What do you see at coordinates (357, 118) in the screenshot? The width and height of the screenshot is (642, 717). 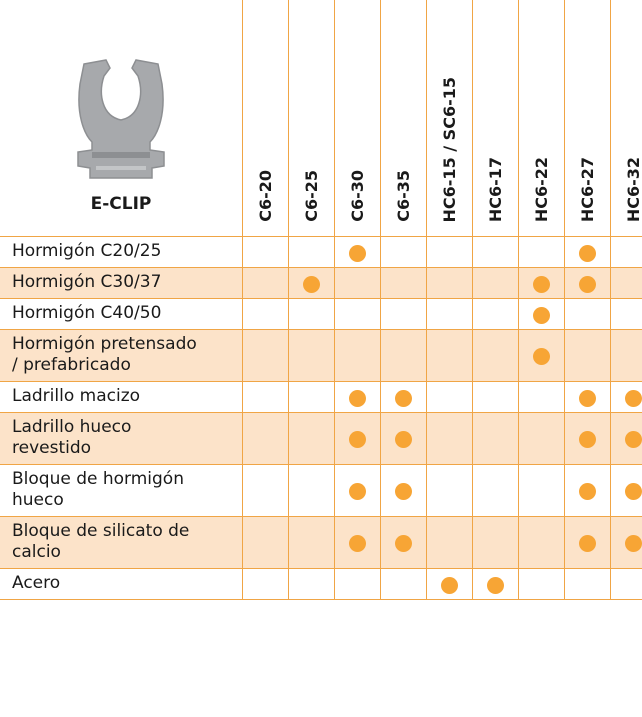 I see `column-header: C6-30` at bounding box center [357, 118].